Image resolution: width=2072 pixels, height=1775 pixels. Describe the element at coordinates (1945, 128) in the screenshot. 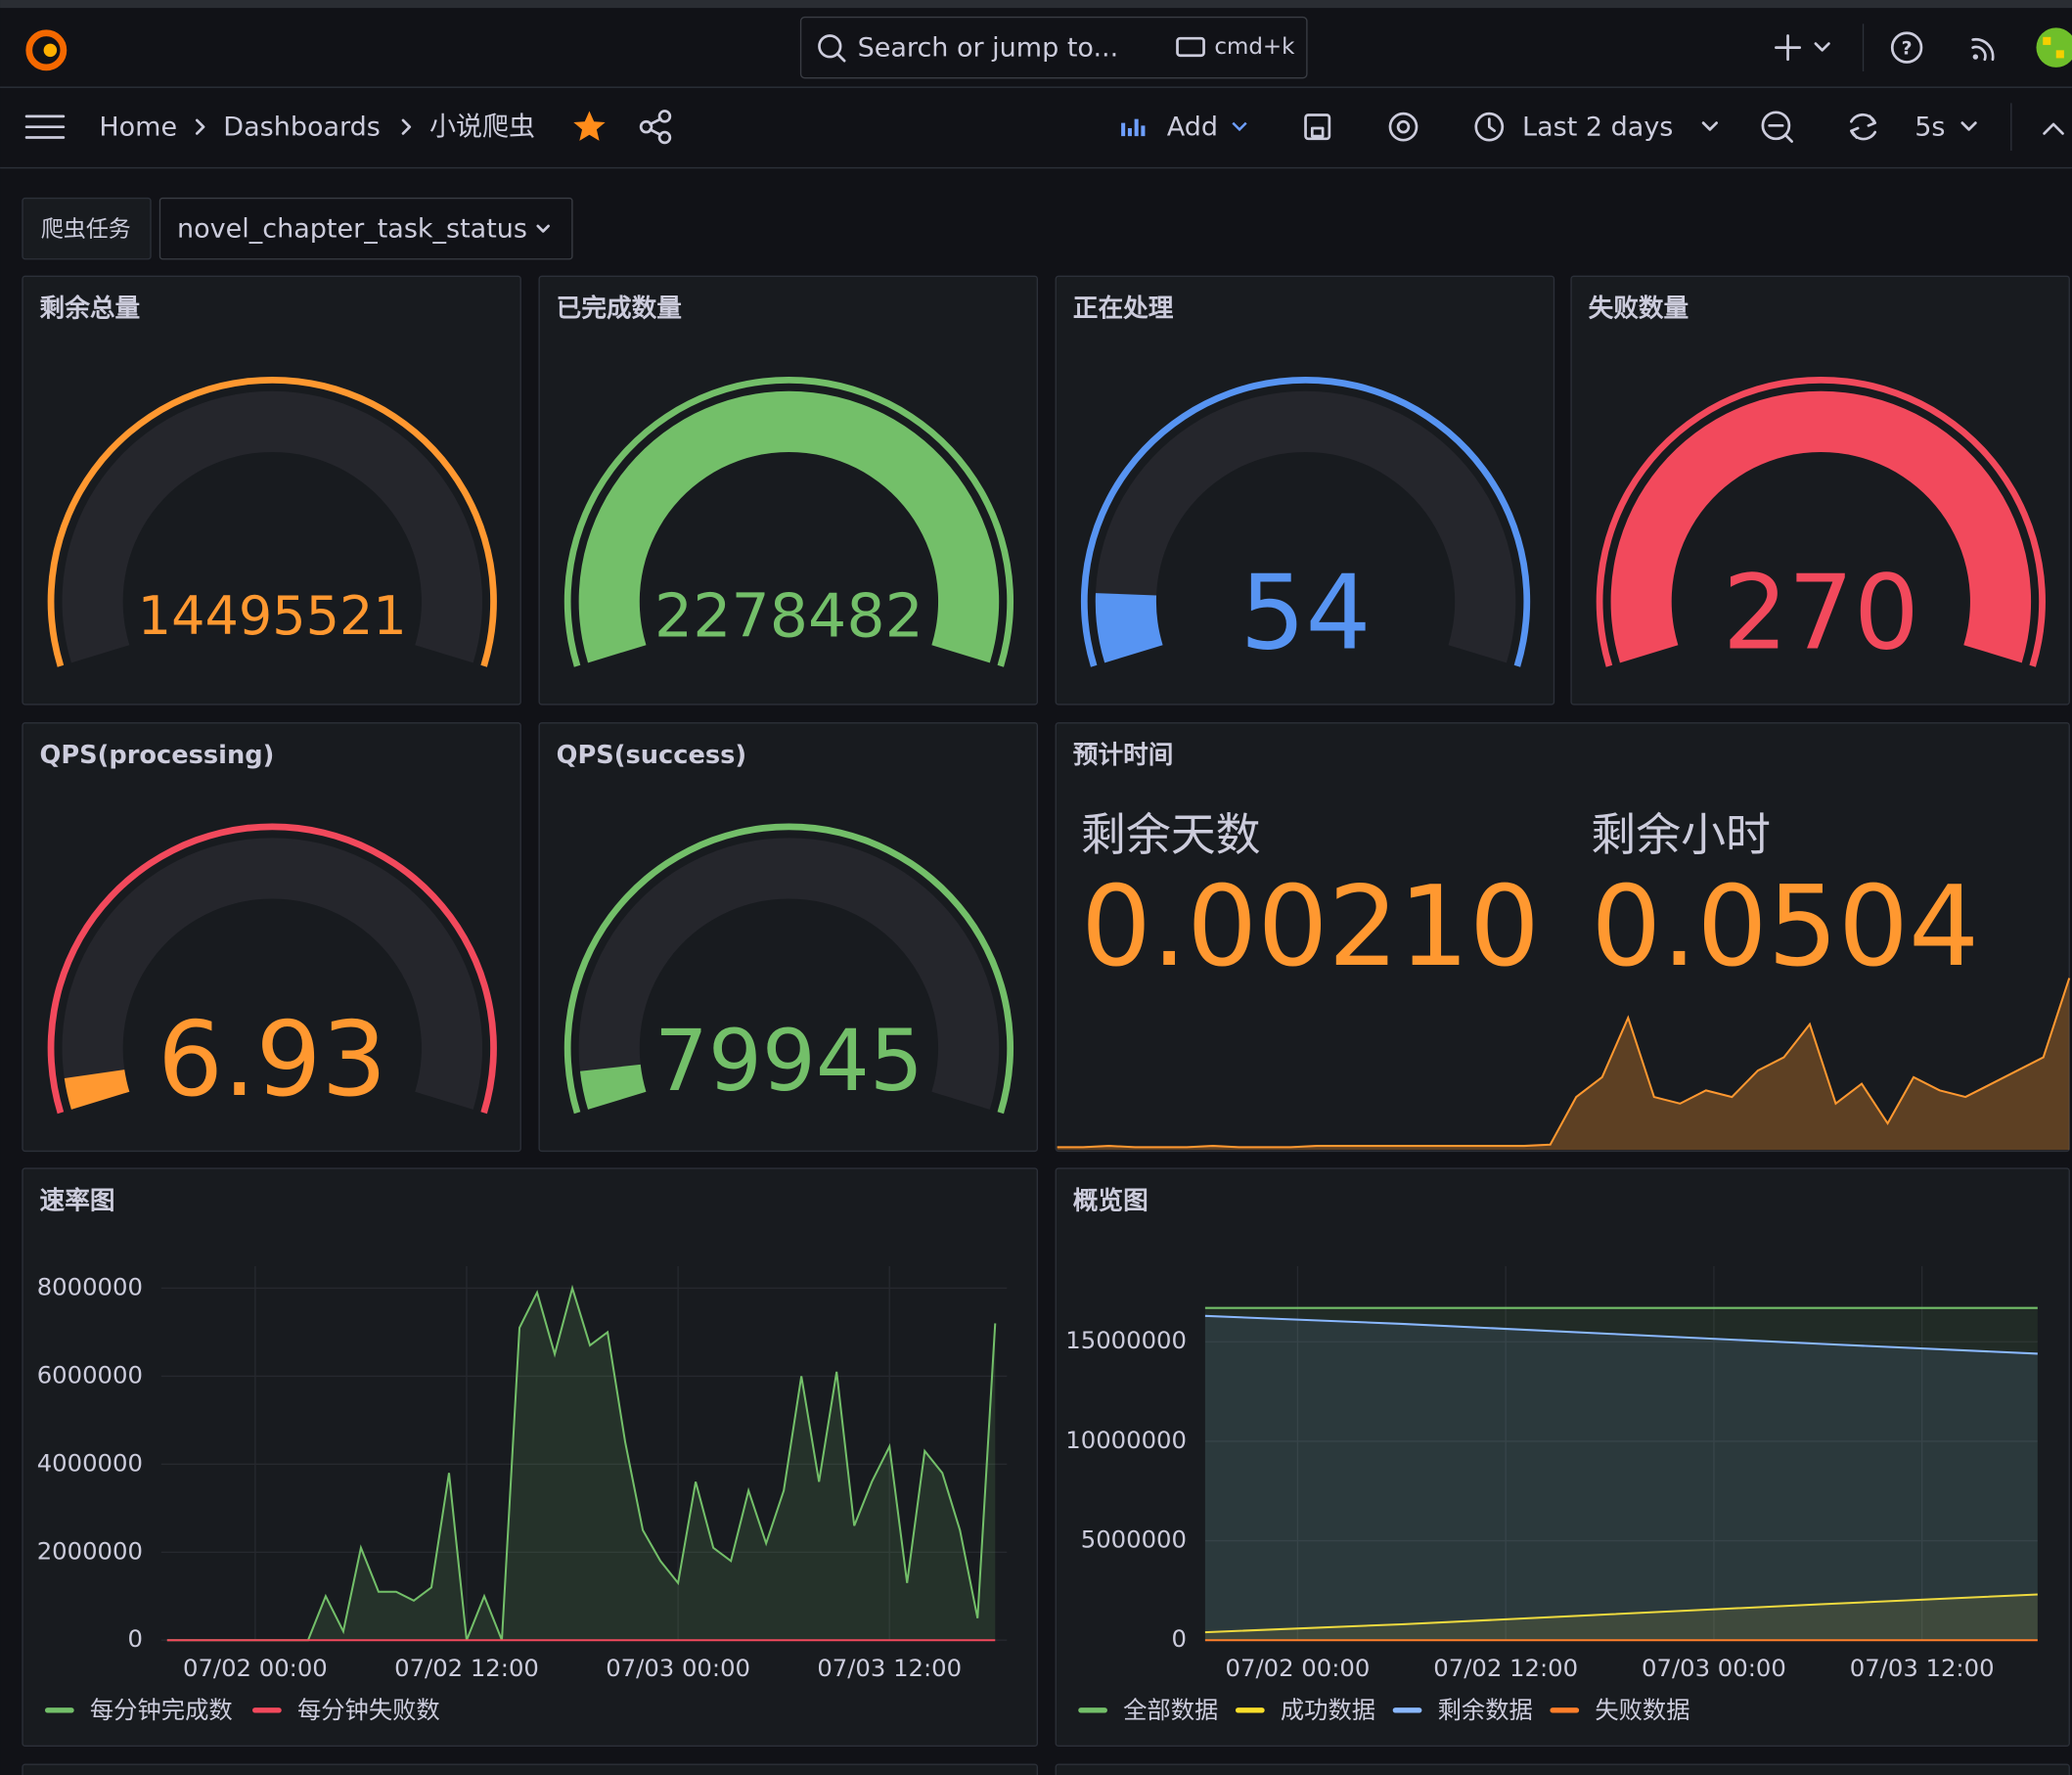

I see `refresh-interval: 5s` at that location.